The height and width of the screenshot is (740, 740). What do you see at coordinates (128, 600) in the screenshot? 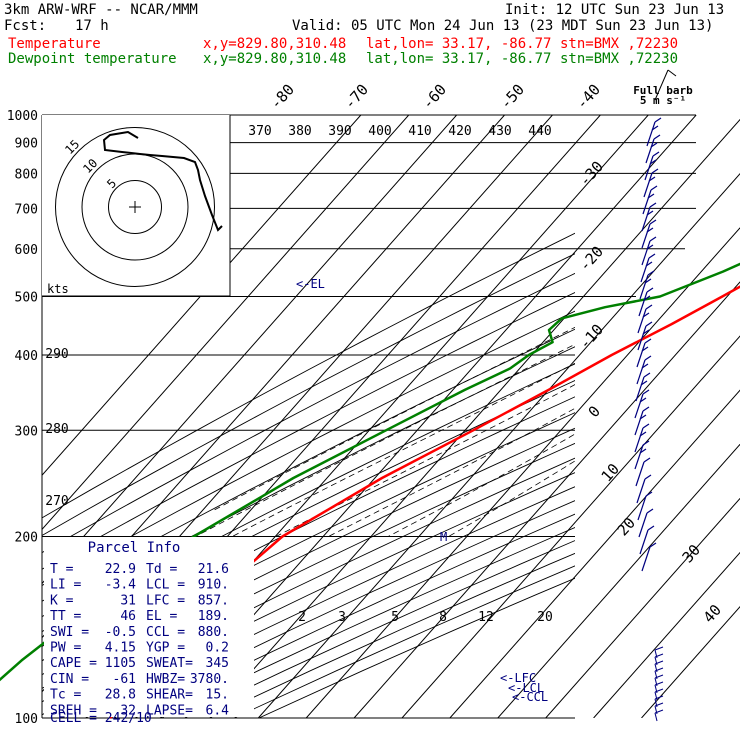
I see `parcel-info-value: 31` at bounding box center [128, 600].